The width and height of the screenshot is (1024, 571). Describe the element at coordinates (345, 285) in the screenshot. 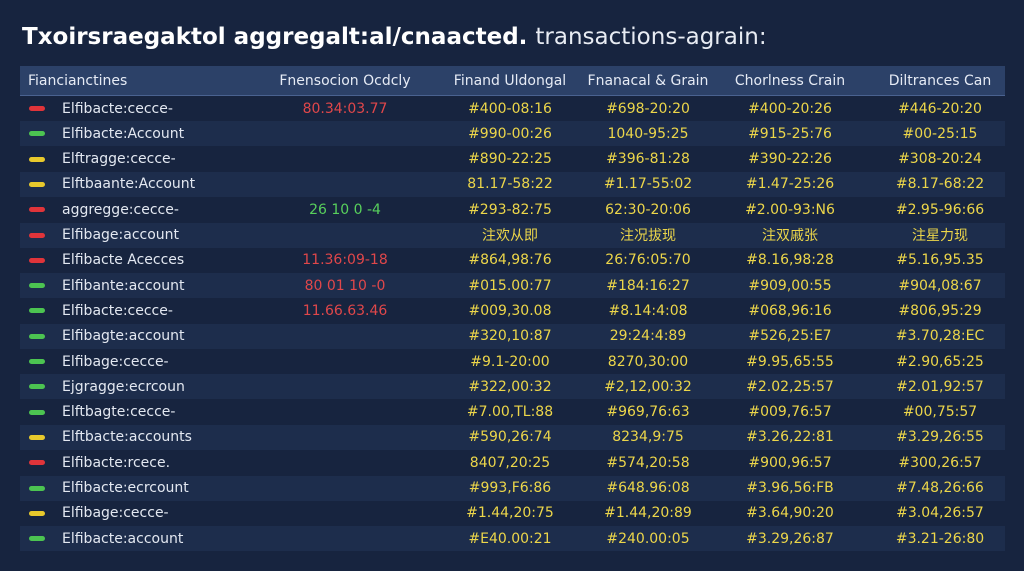

I see `transaction-value: 80 01 10 -0` at that location.